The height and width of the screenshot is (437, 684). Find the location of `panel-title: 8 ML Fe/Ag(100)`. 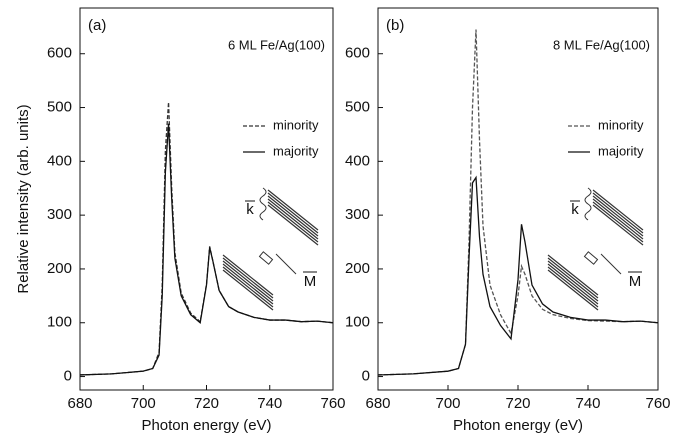

panel-title: 8 ML Fe/Ag(100) is located at coordinates (601, 44).